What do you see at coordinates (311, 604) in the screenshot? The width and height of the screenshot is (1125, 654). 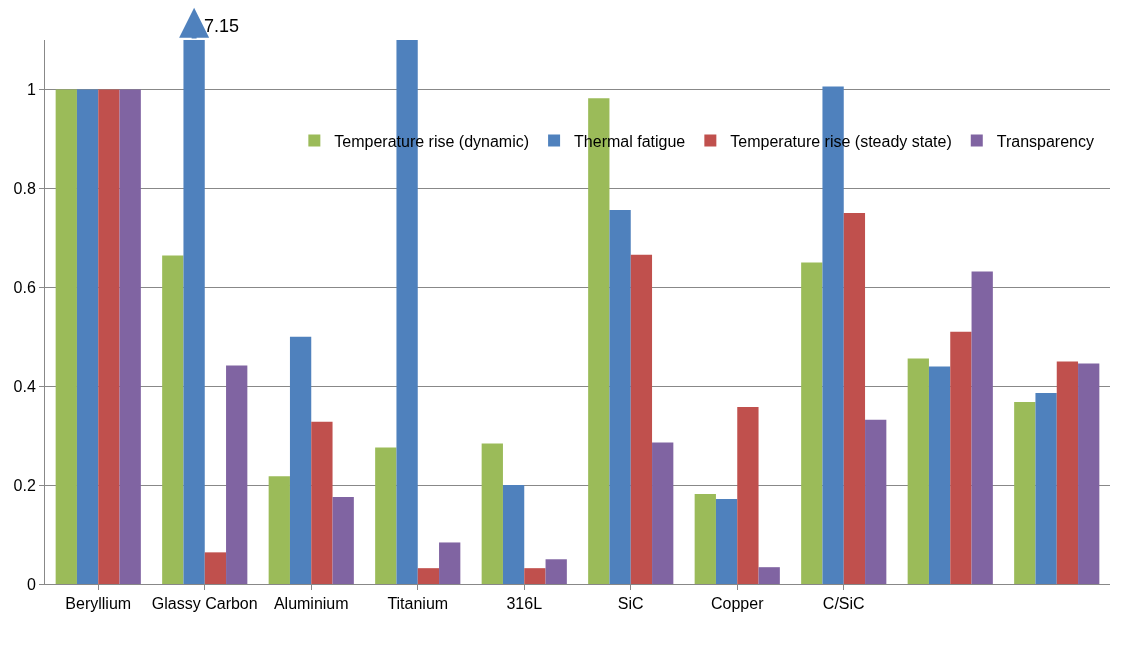 I see `x-tick-label: Aluminium` at bounding box center [311, 604].